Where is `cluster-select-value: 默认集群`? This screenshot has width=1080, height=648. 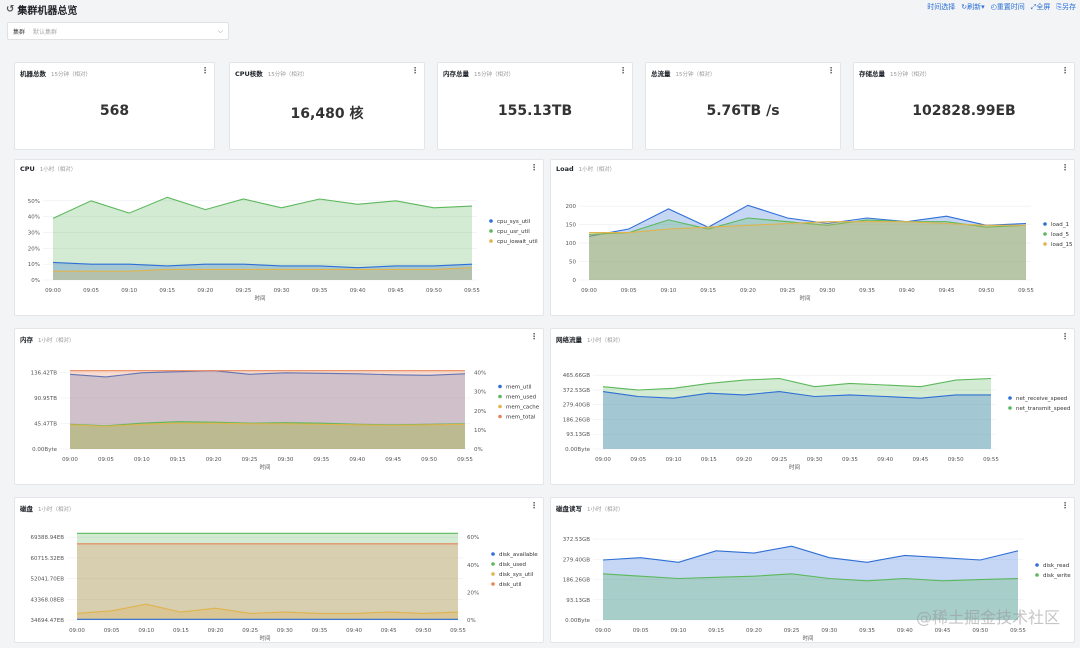 cluster-select-value: 默认集群 is located at coordinates (125, 31).